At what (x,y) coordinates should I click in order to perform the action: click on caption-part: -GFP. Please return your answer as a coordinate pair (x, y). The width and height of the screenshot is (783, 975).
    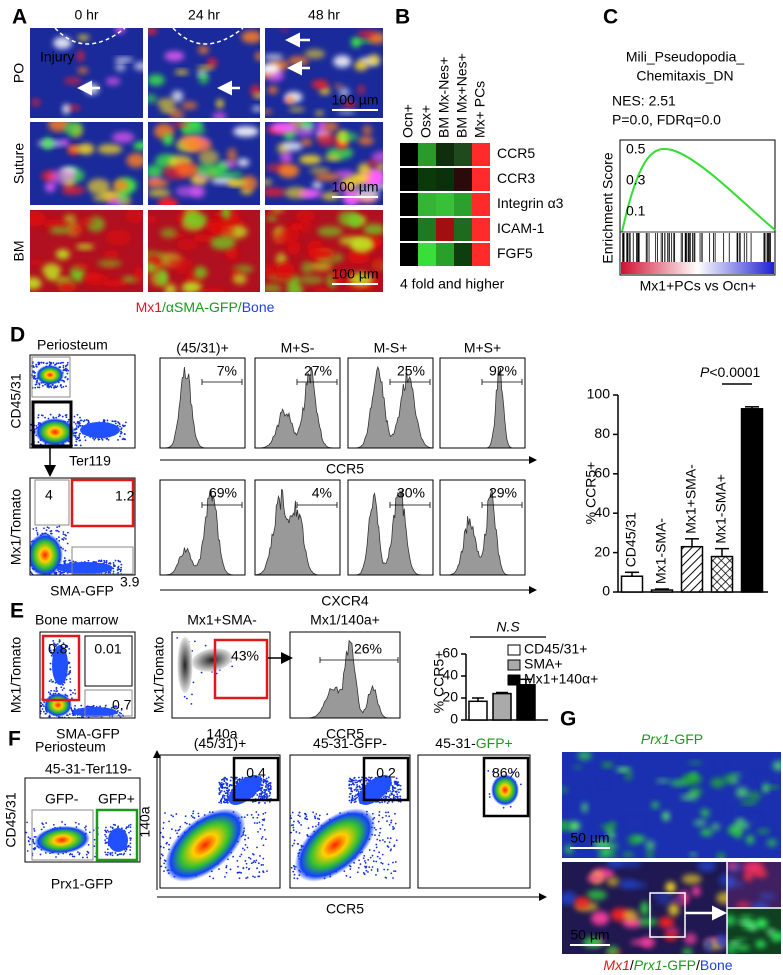
    Looking at the image, I should click on (679, 965).